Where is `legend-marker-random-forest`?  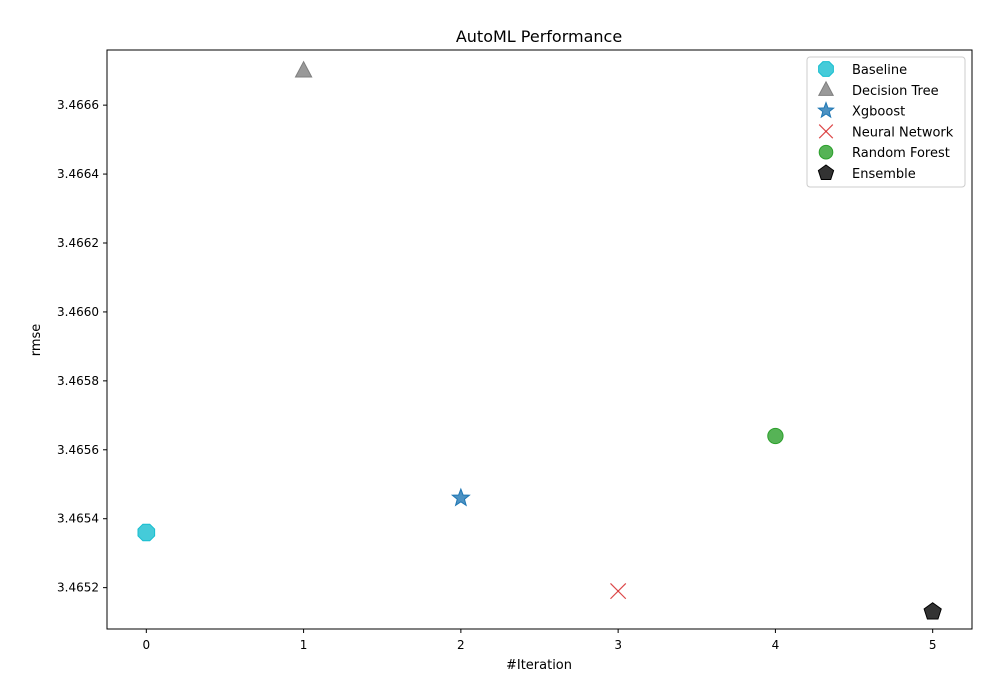
legend-marker-random-forest is located at coordinates (826, 152).